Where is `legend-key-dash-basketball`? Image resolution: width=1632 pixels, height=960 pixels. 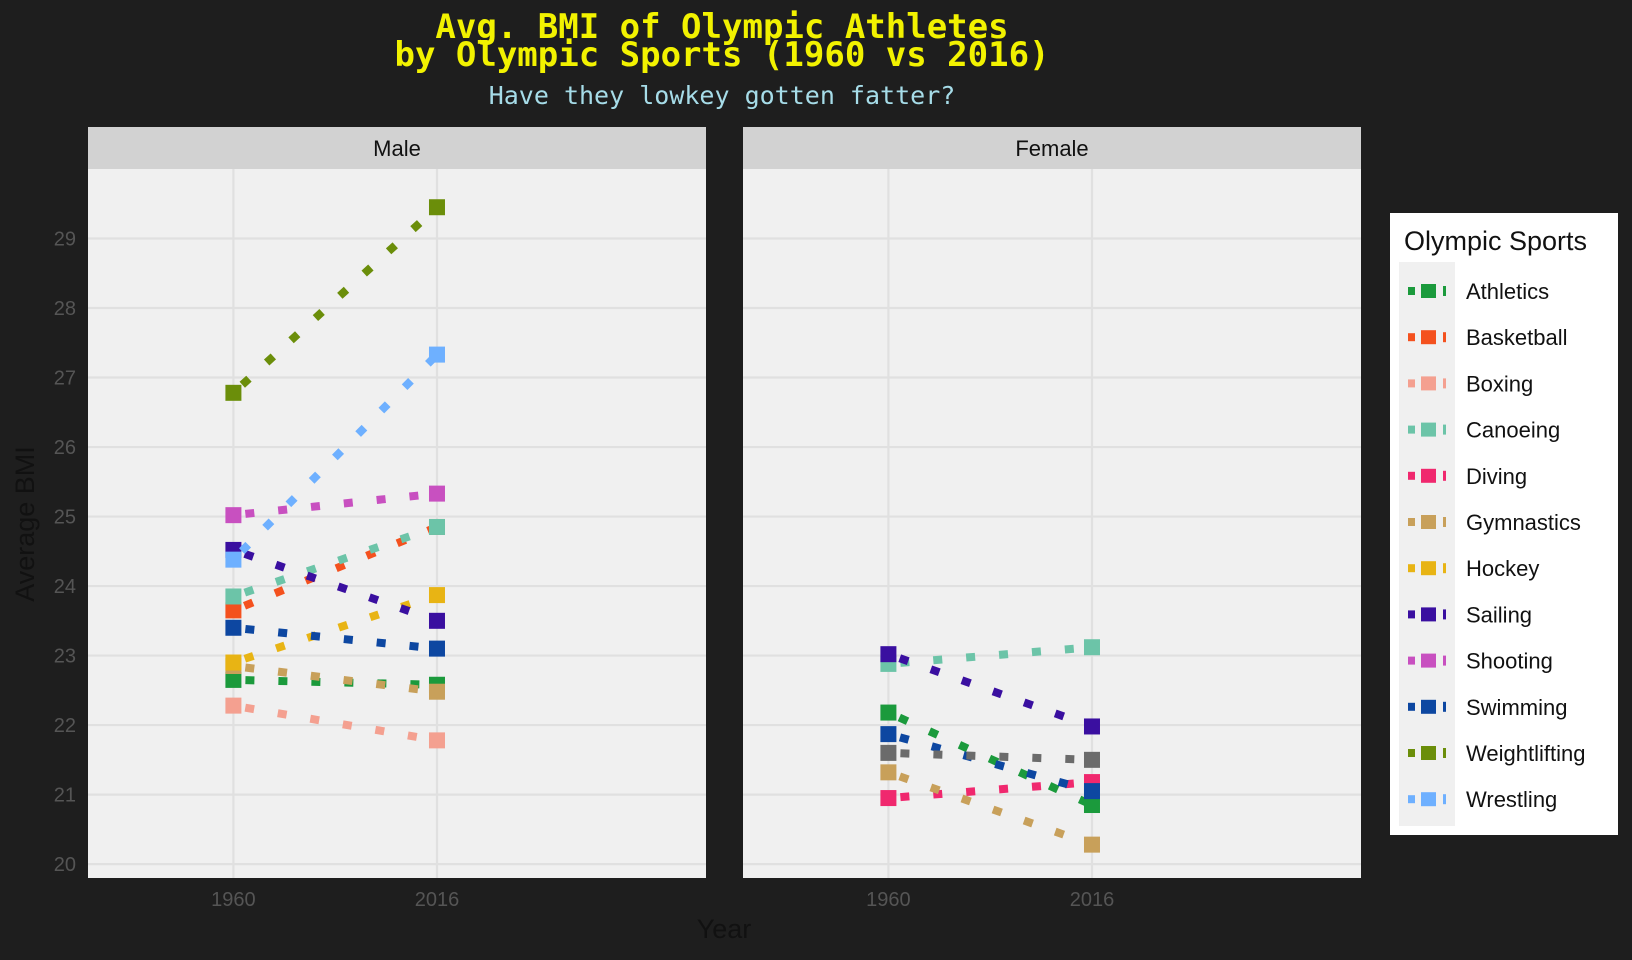 legend-key-dash-basketball is located at coordinates (1411, 337).